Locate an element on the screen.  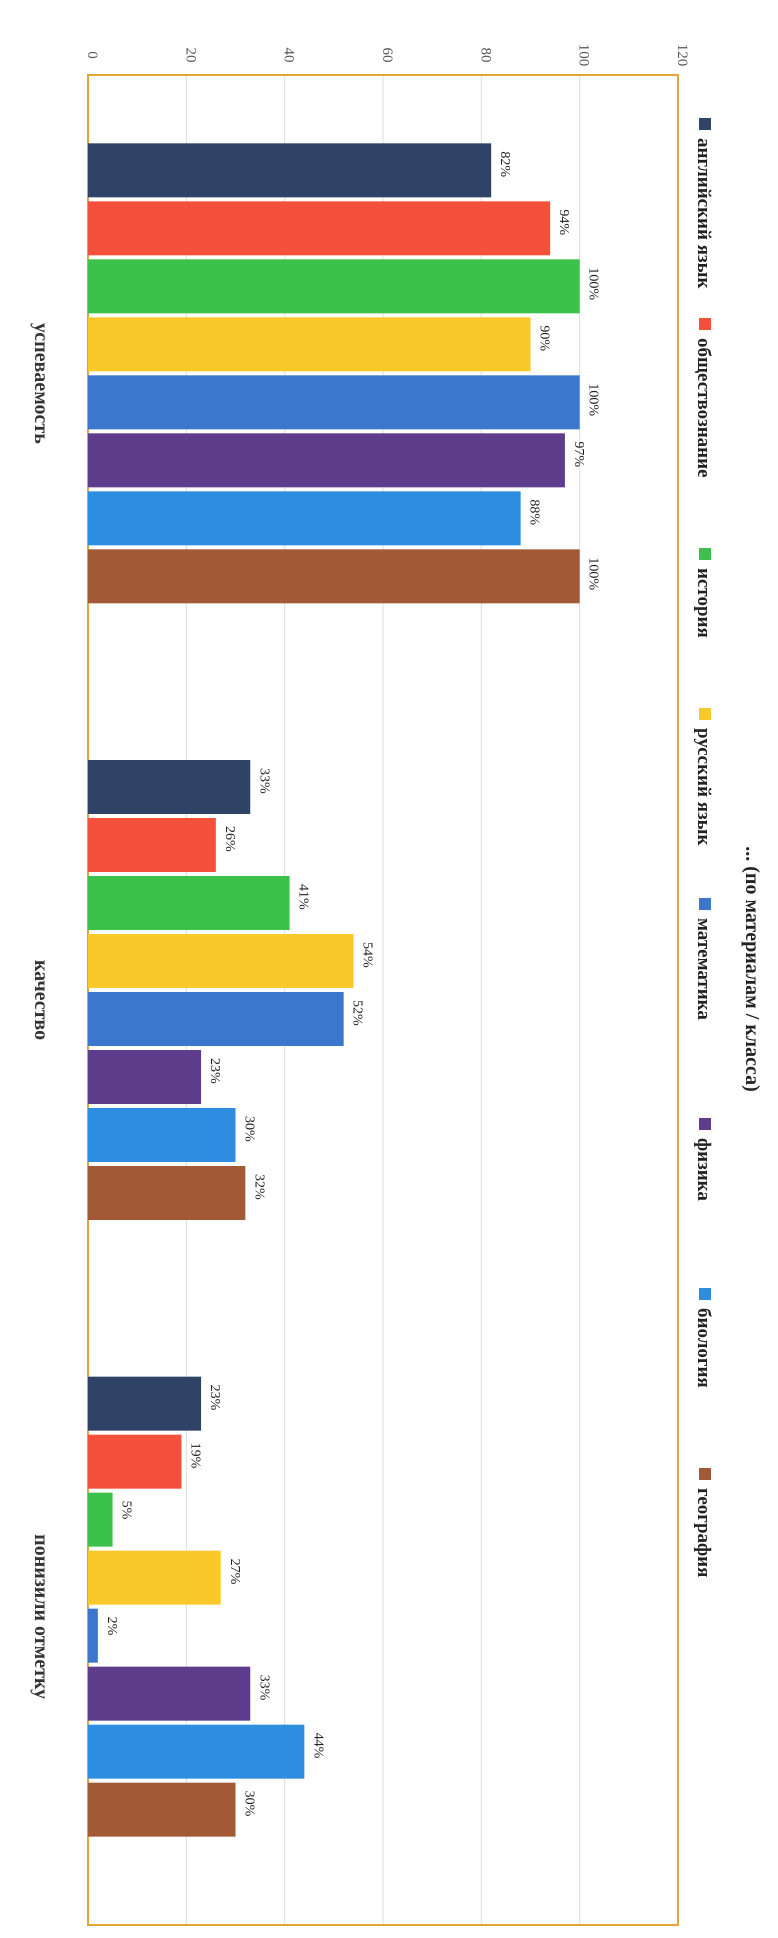
y-tick-label: 40 is located at coordinates (289, 55).